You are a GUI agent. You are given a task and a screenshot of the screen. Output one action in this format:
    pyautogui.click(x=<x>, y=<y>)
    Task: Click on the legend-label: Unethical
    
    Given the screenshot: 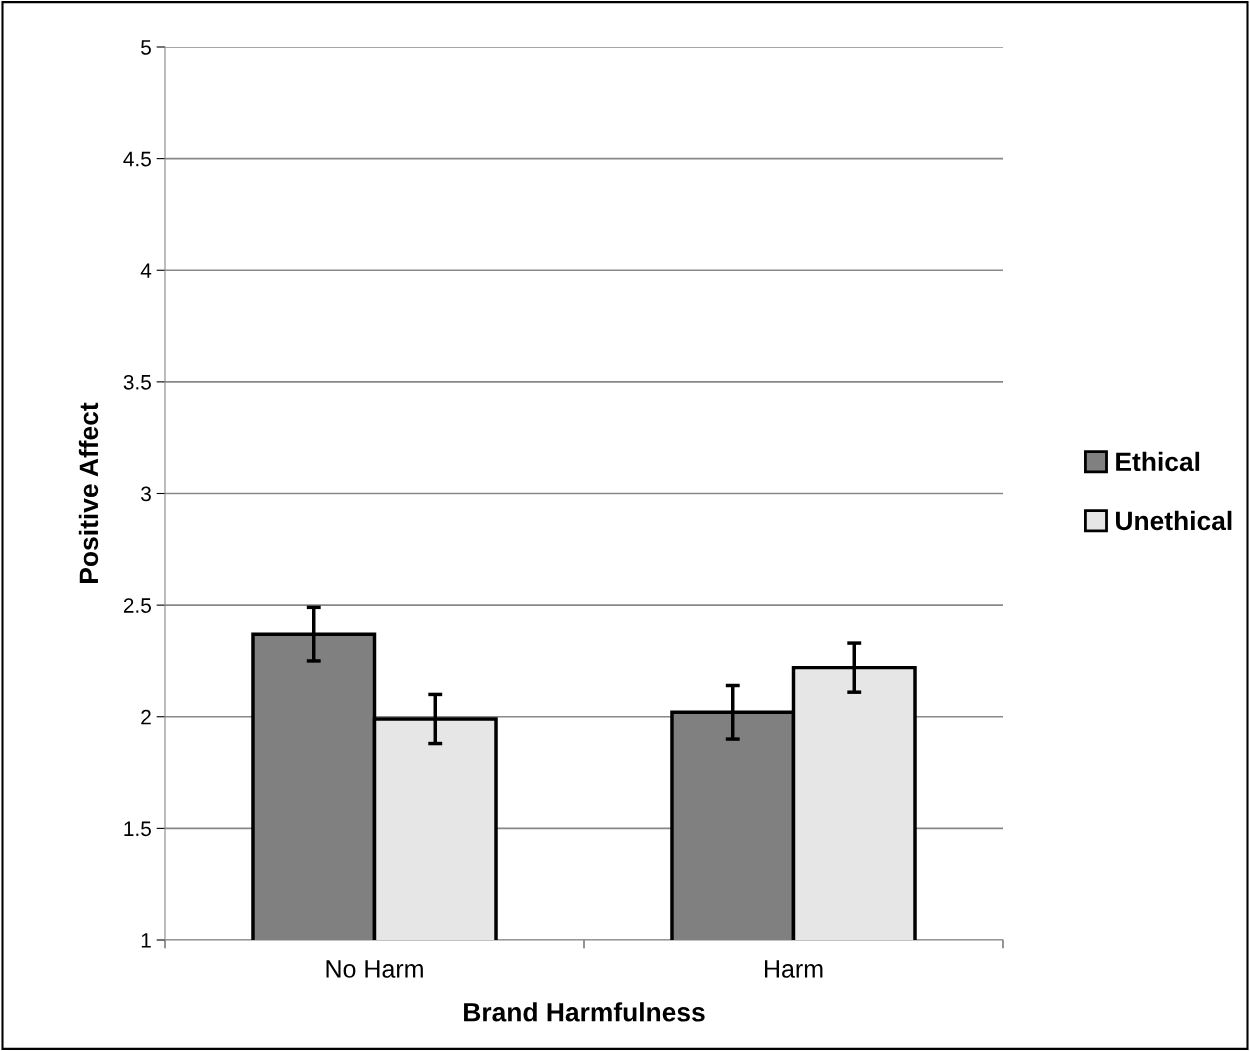 What is the action you would take?
    pyautogui.click(x=1174, y=520)
    